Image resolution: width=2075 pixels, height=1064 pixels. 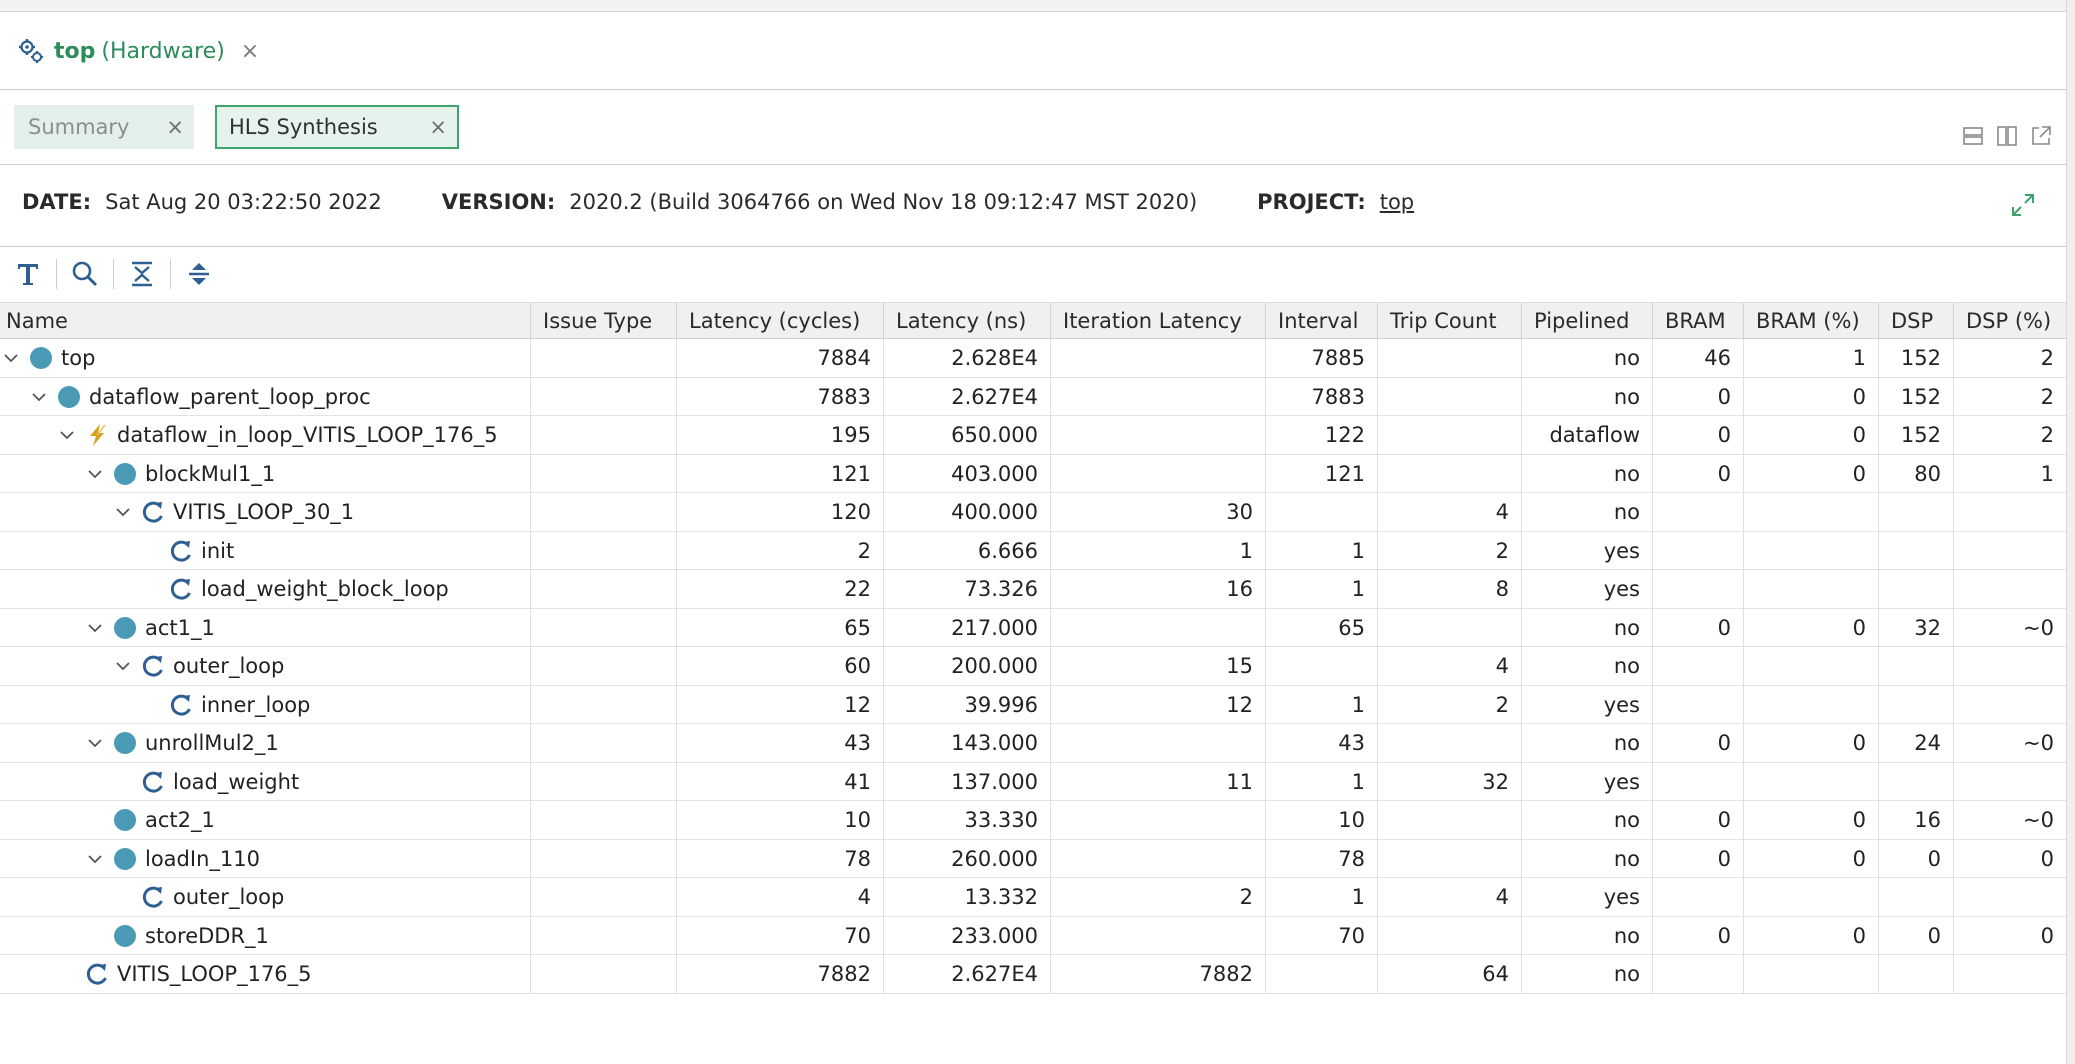 What do you see at coordinates (1033, 550) in the screenshot?
I see `table-row: init 2 6.666 1 1 2 yes` at bounding box center [1033, 550].